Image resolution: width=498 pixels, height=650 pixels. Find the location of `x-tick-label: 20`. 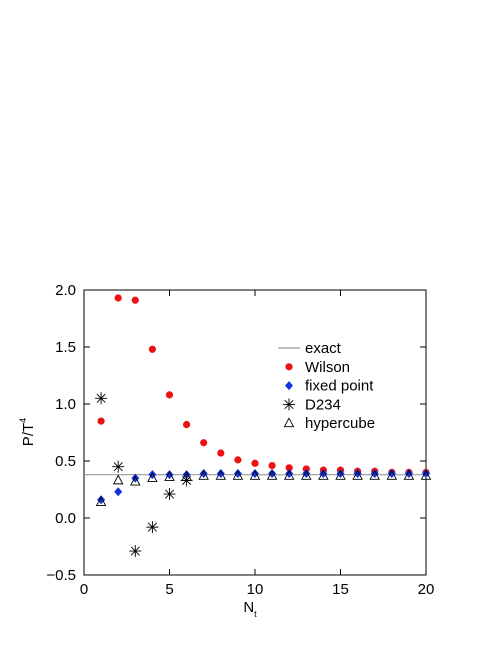

x-tick-label: 20 is located at coordinates (426, 589).